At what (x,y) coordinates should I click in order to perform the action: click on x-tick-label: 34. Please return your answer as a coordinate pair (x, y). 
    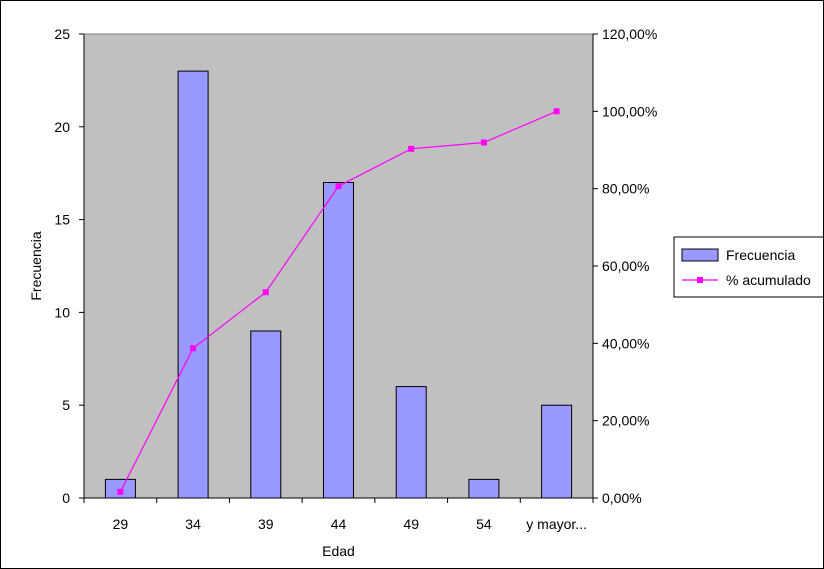
    Looking at the image, I should click on (193, 524).